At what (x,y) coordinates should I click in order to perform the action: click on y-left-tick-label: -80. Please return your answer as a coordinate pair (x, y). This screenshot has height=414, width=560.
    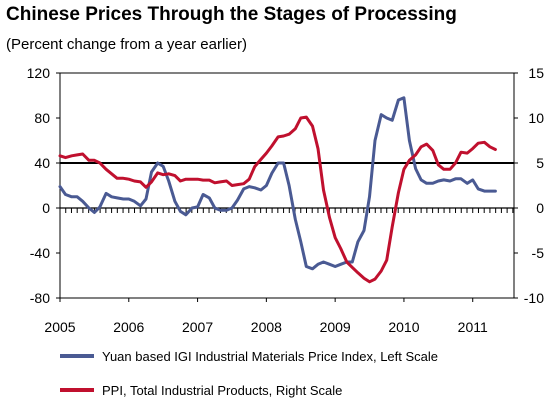
    Looking at the image, I should click on (40, 298).